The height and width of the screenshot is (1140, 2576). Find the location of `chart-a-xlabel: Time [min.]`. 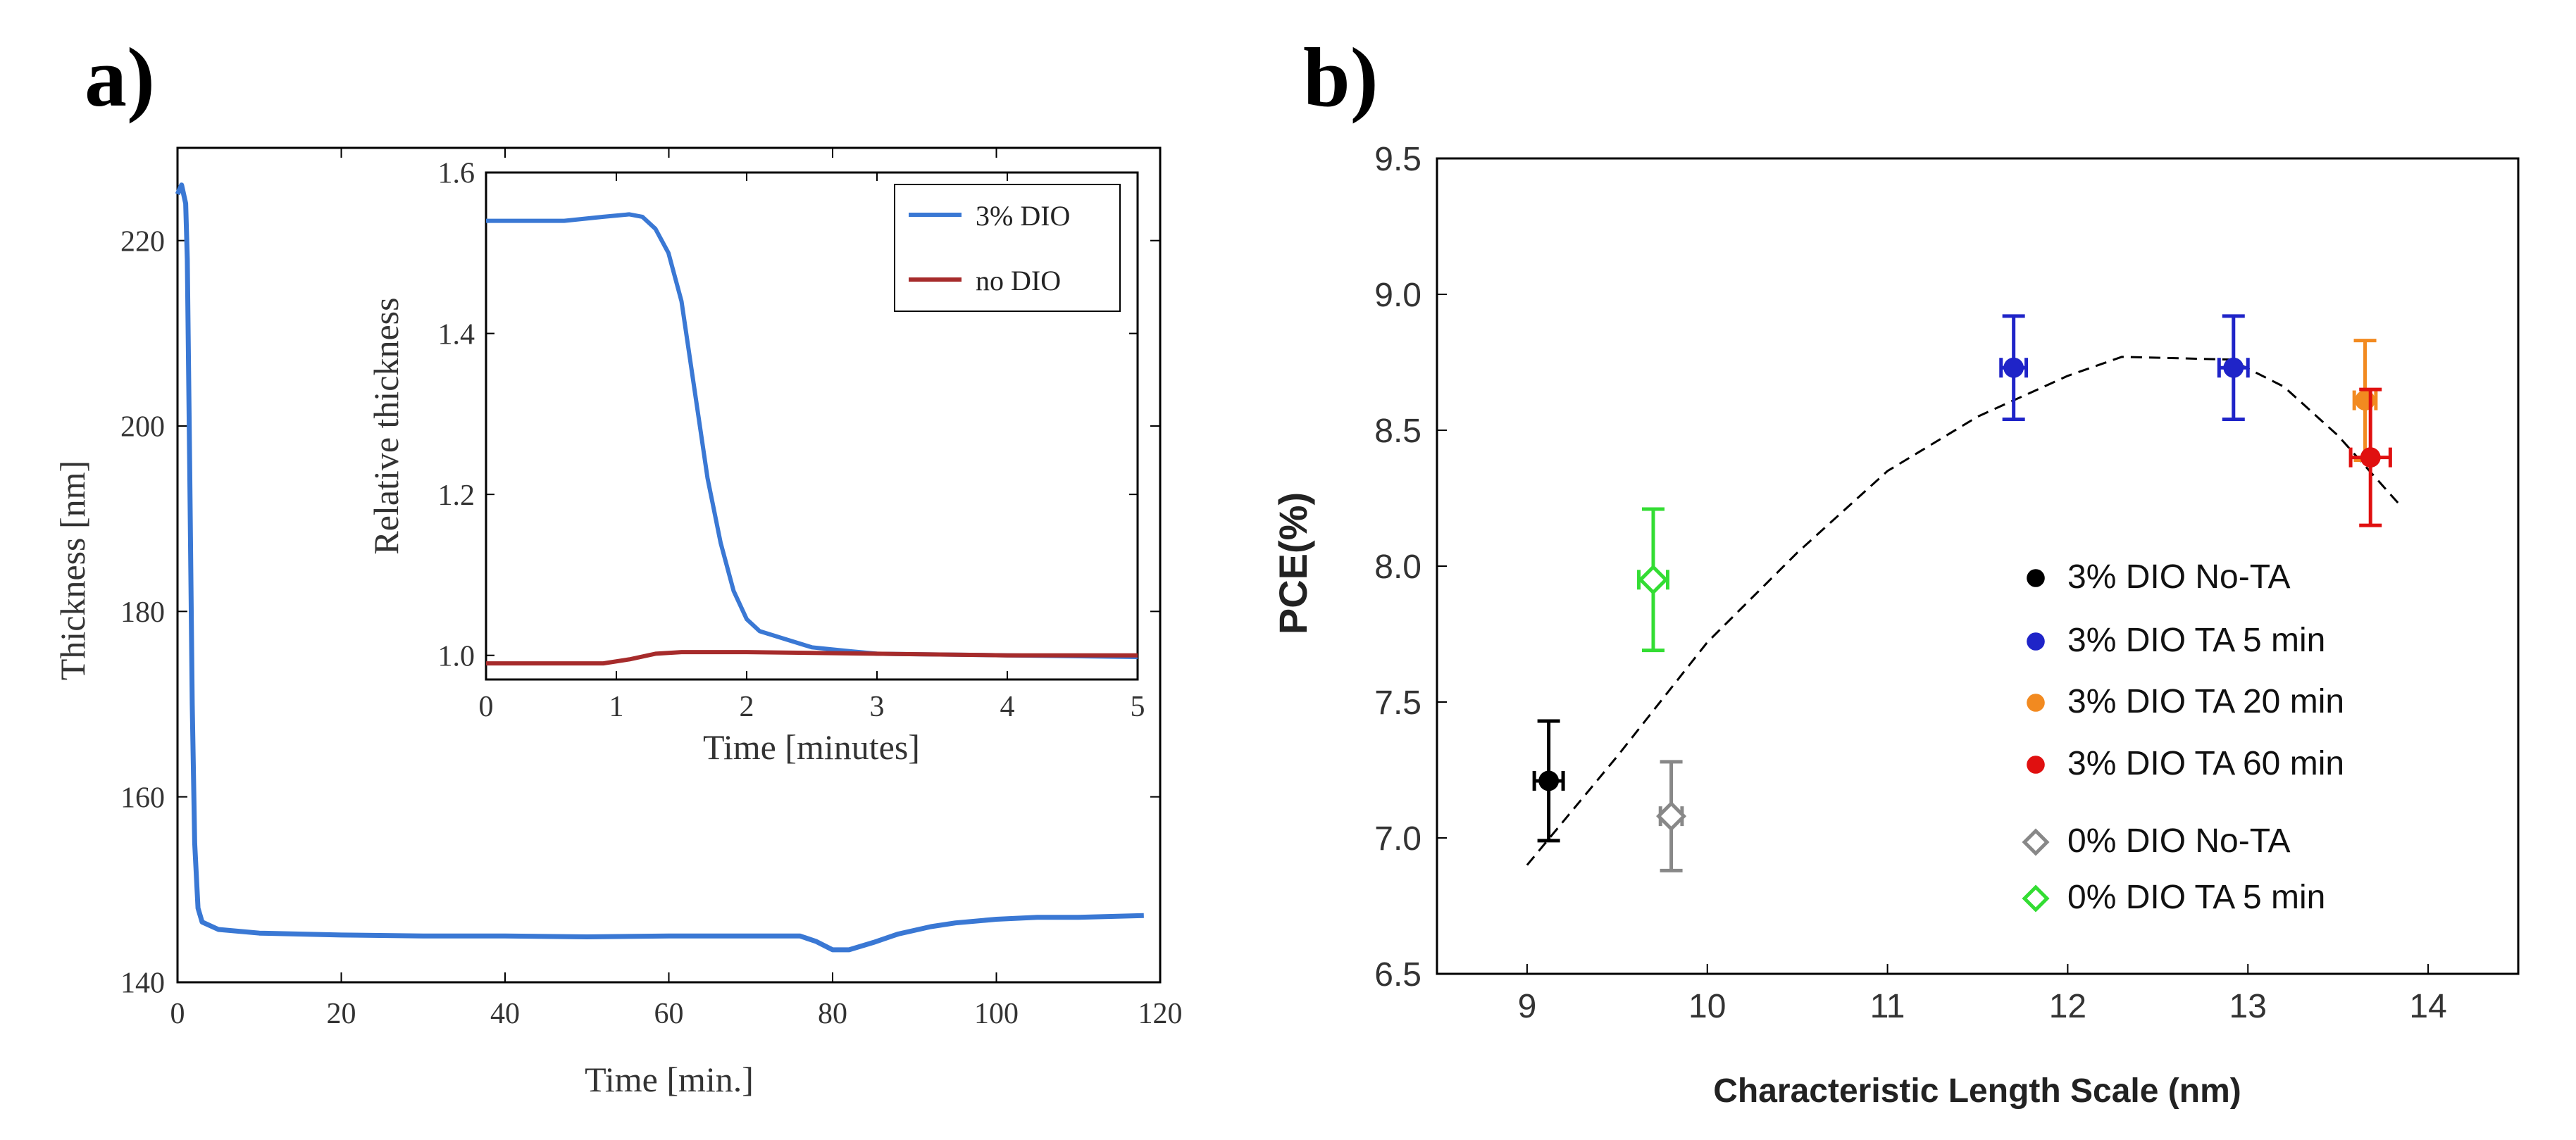

chart-a-xlabel: Time [min.] is located at coordinates (669, 1079).